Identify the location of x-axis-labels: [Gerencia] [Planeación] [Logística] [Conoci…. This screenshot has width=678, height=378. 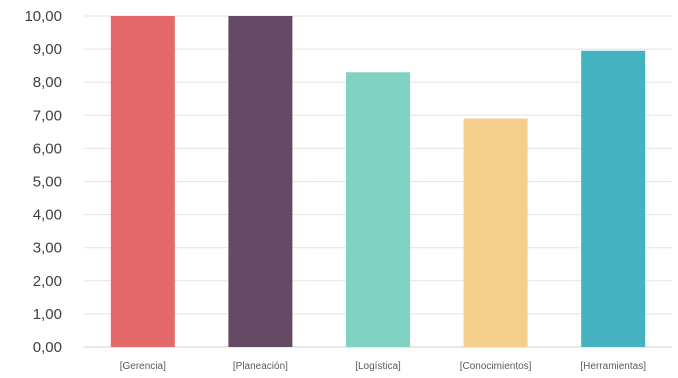
(383, 366).